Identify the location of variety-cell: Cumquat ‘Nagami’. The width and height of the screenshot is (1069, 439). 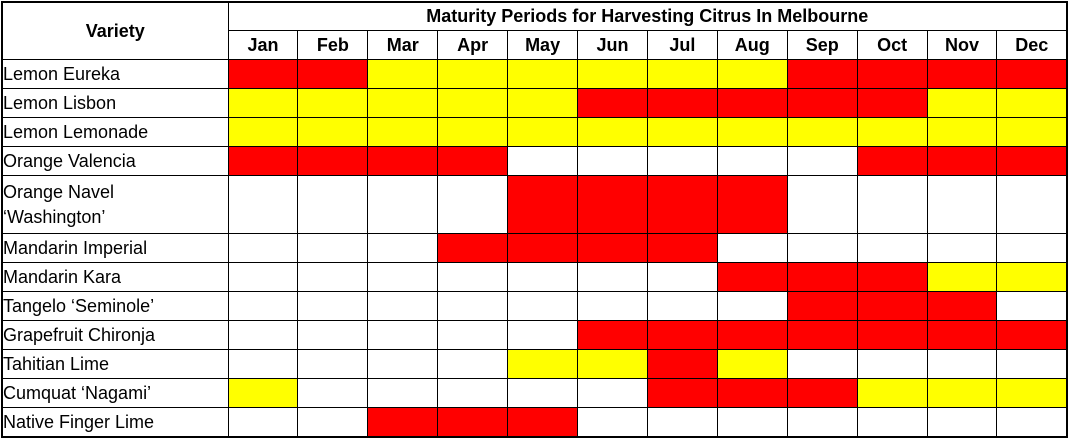
(115, 393).